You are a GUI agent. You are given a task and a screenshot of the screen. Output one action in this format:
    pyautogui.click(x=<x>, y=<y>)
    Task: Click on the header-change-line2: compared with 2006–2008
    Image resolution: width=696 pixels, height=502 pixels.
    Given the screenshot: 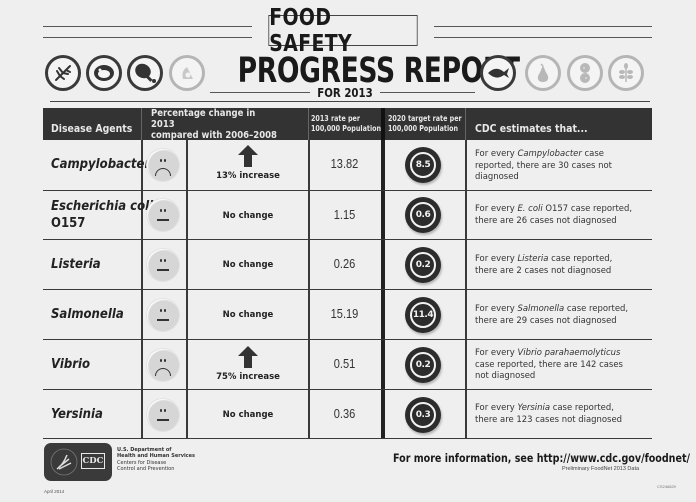 What is the action you would take?
    pyautogui.click(x=214, y=135)
    